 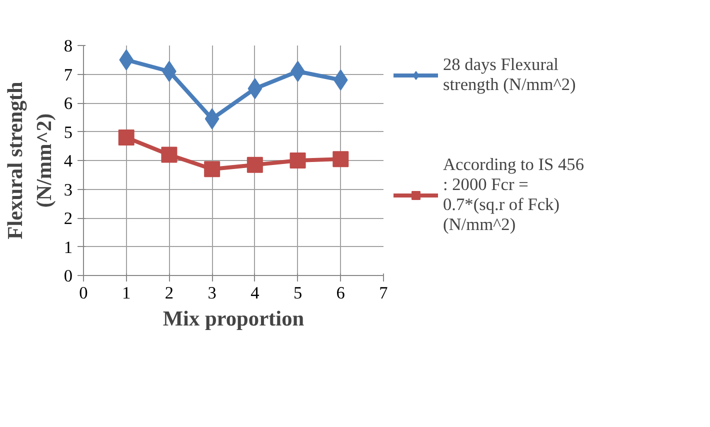 What do you see at coordinates (29, 160) in the screenshot?
I see `y-axis-title: Flexural strength (N/mm^2)` at bounding box center [29, 160].